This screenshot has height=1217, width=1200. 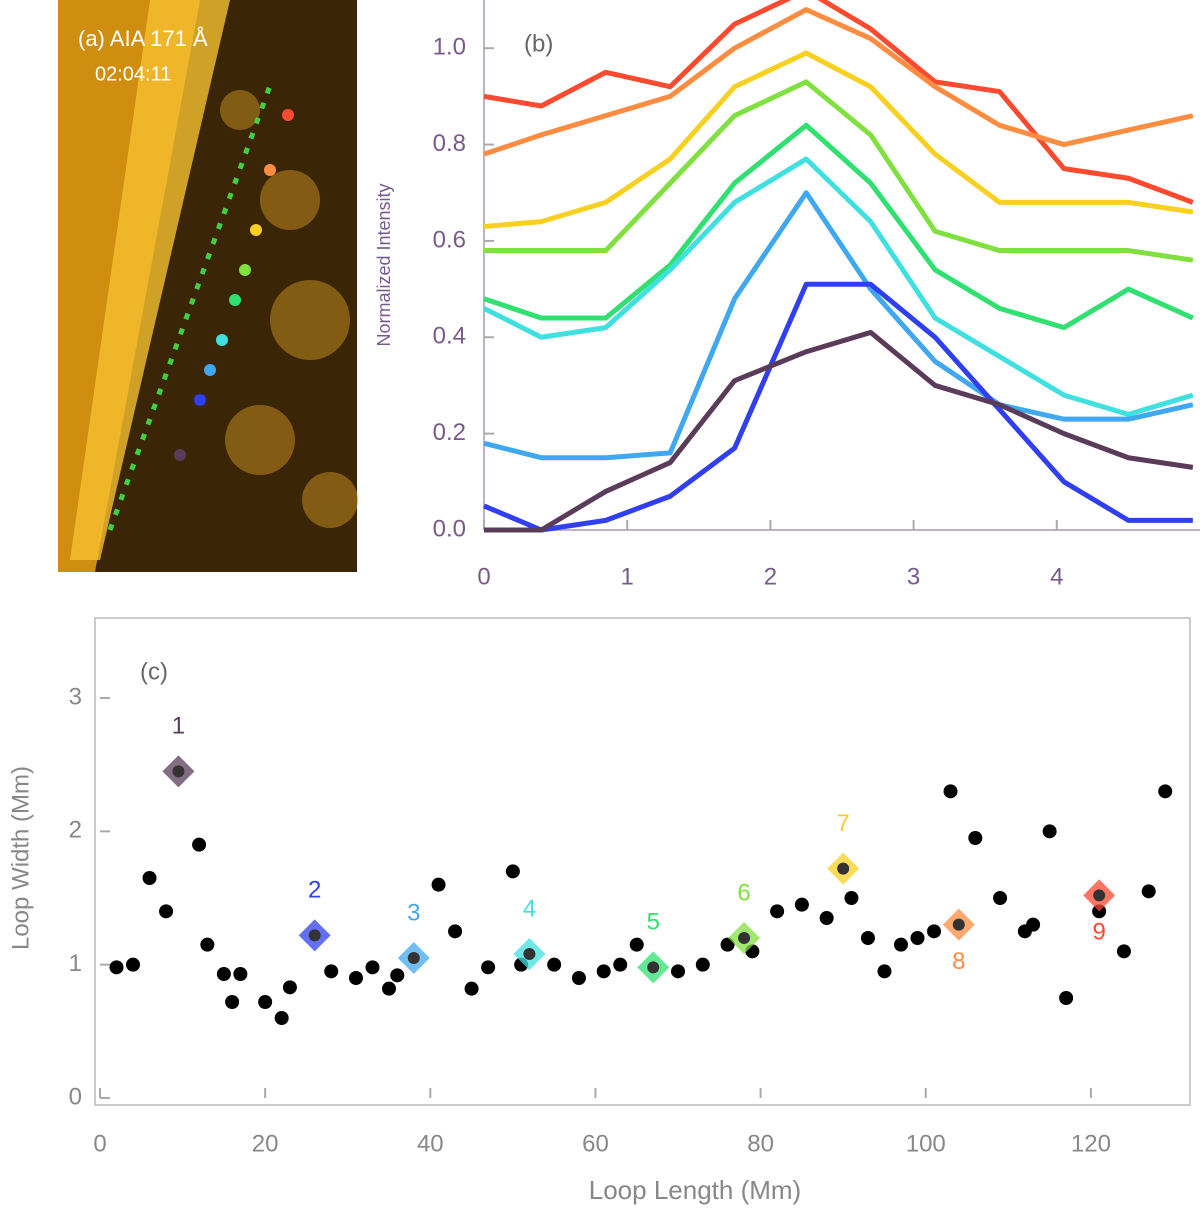 I want to click on point-label: 3, so click(x=413, y=912).